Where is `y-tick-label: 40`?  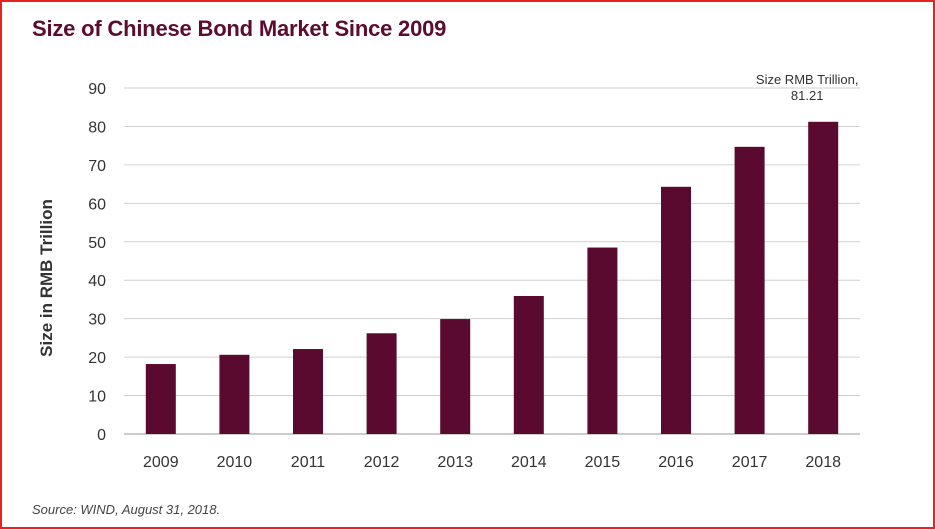 y-tick-label: 40 is located at coordinates (97, 281).